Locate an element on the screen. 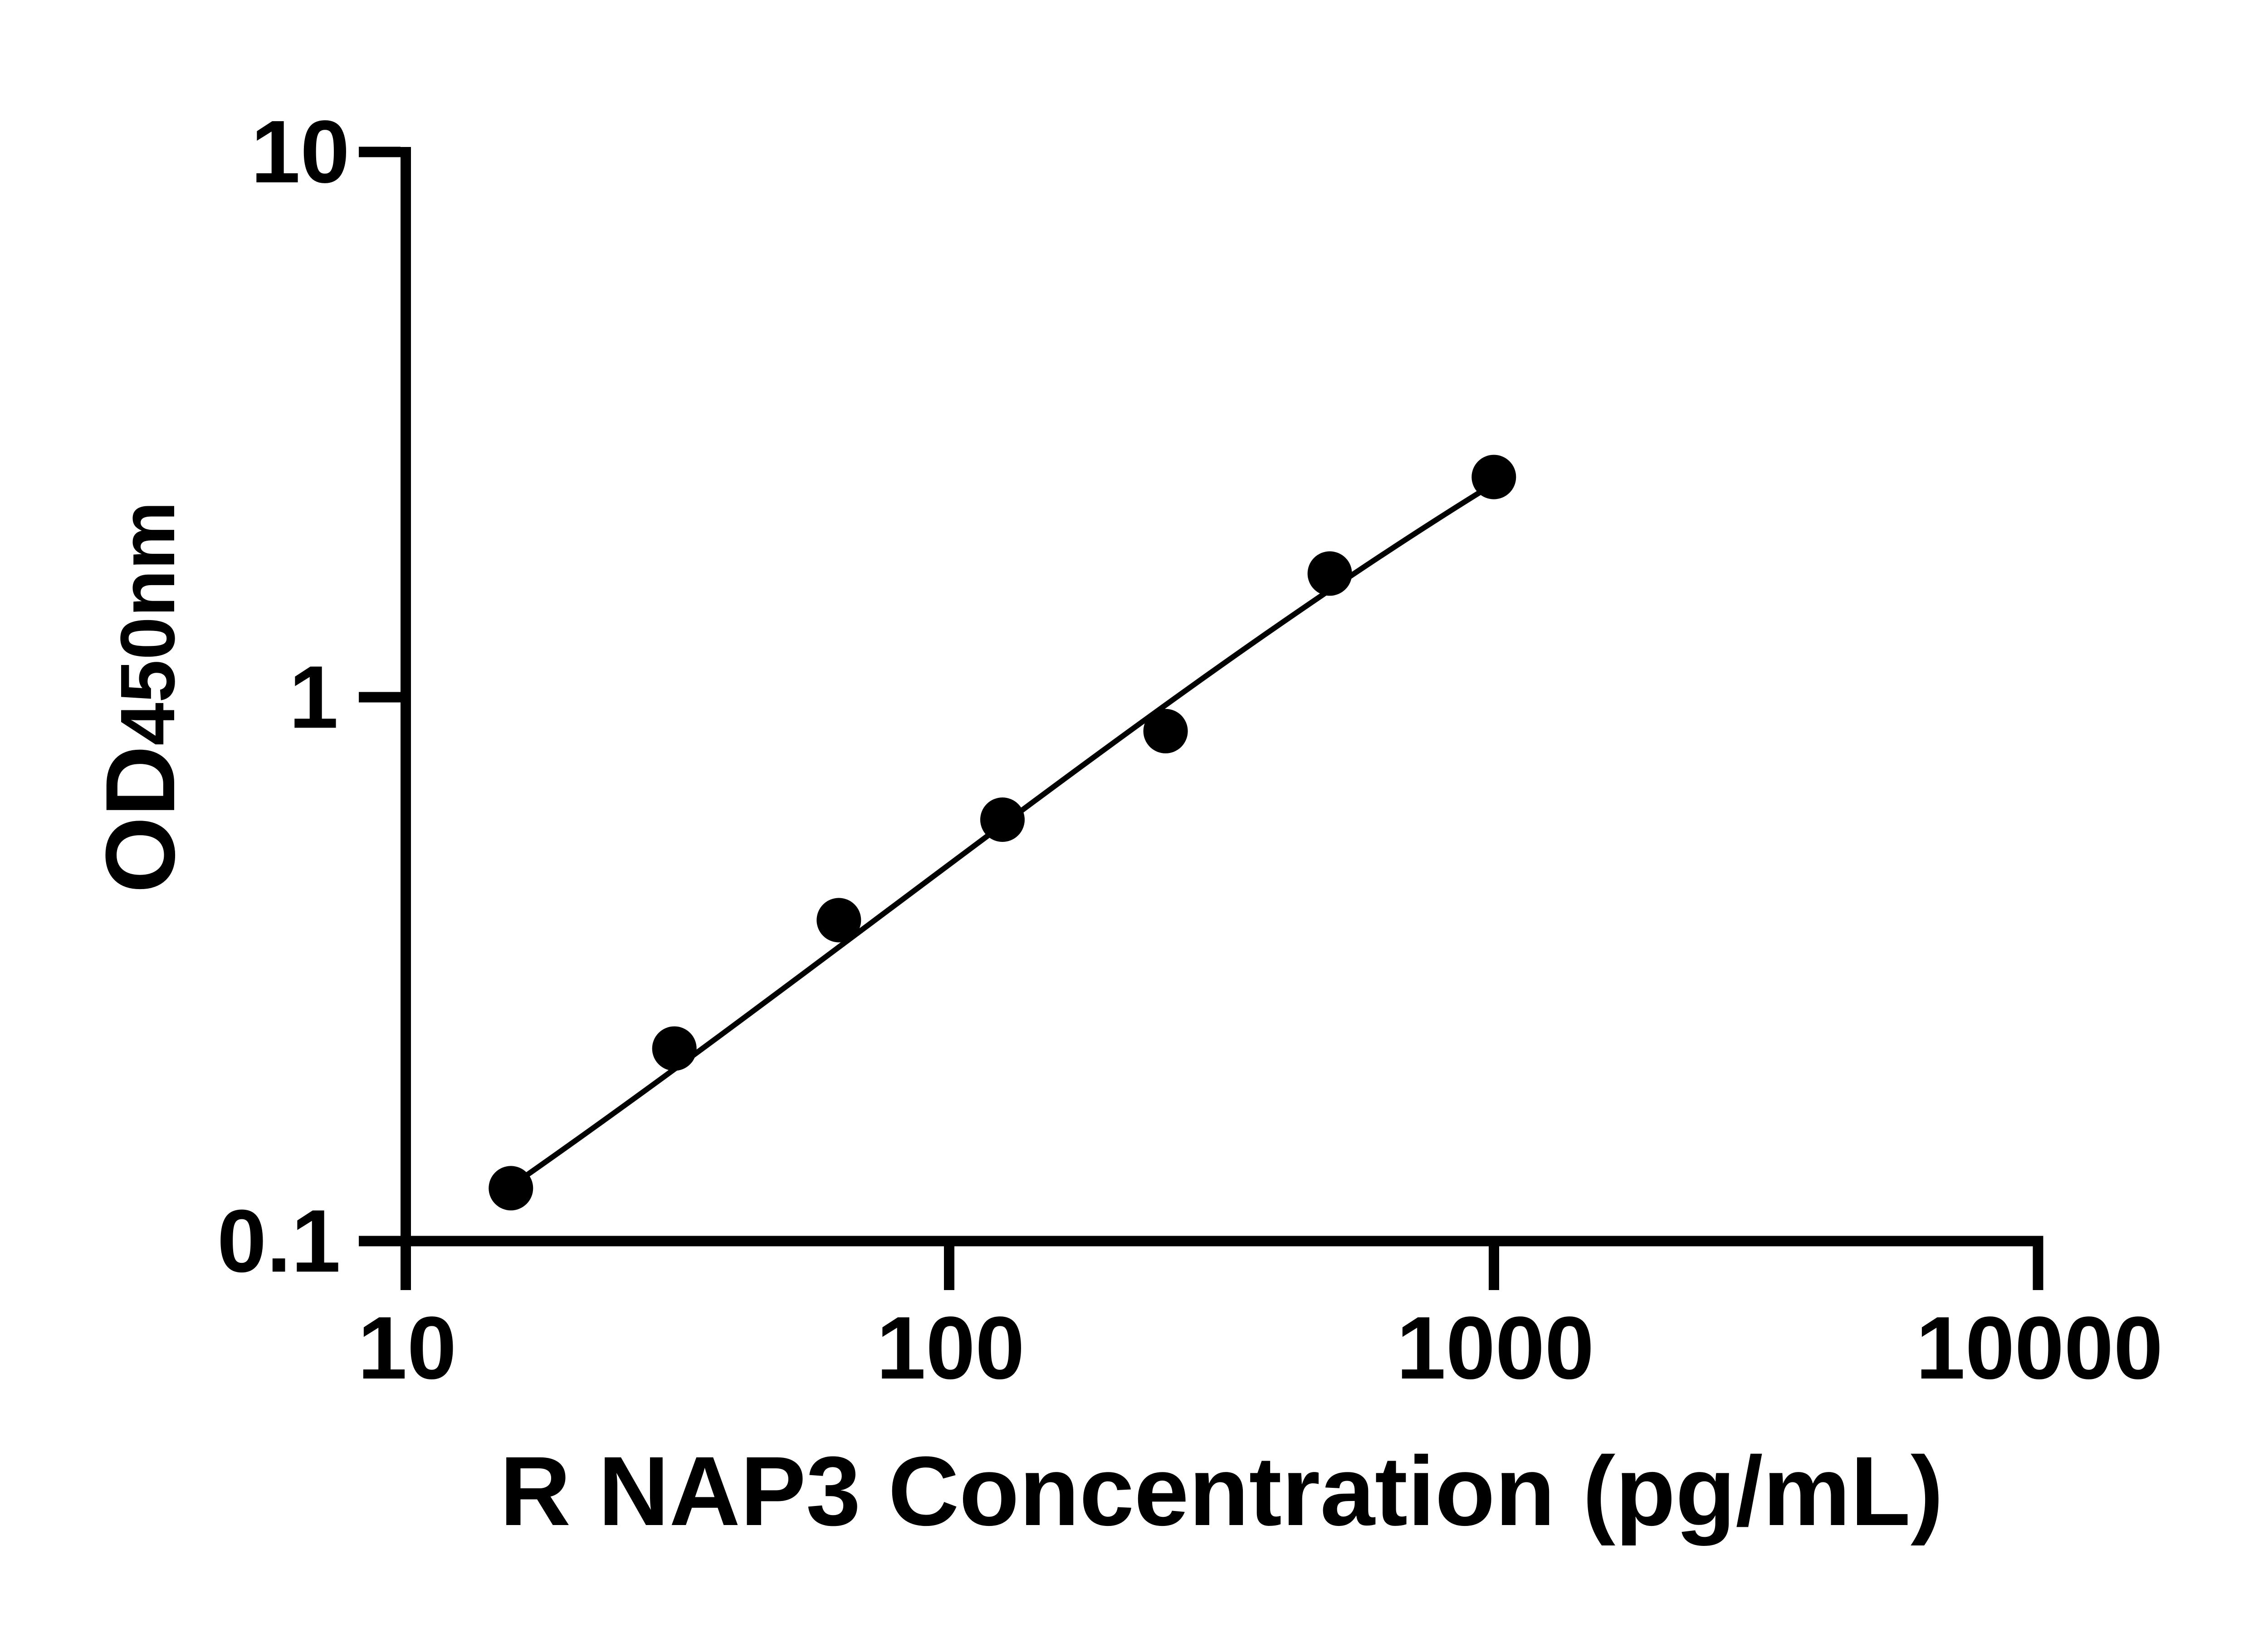 The height and width of the screenshot is (1633, 2268). svg-text: R NAP3 Concentration (pg/mL) is located at coordinates (1222, 1491).